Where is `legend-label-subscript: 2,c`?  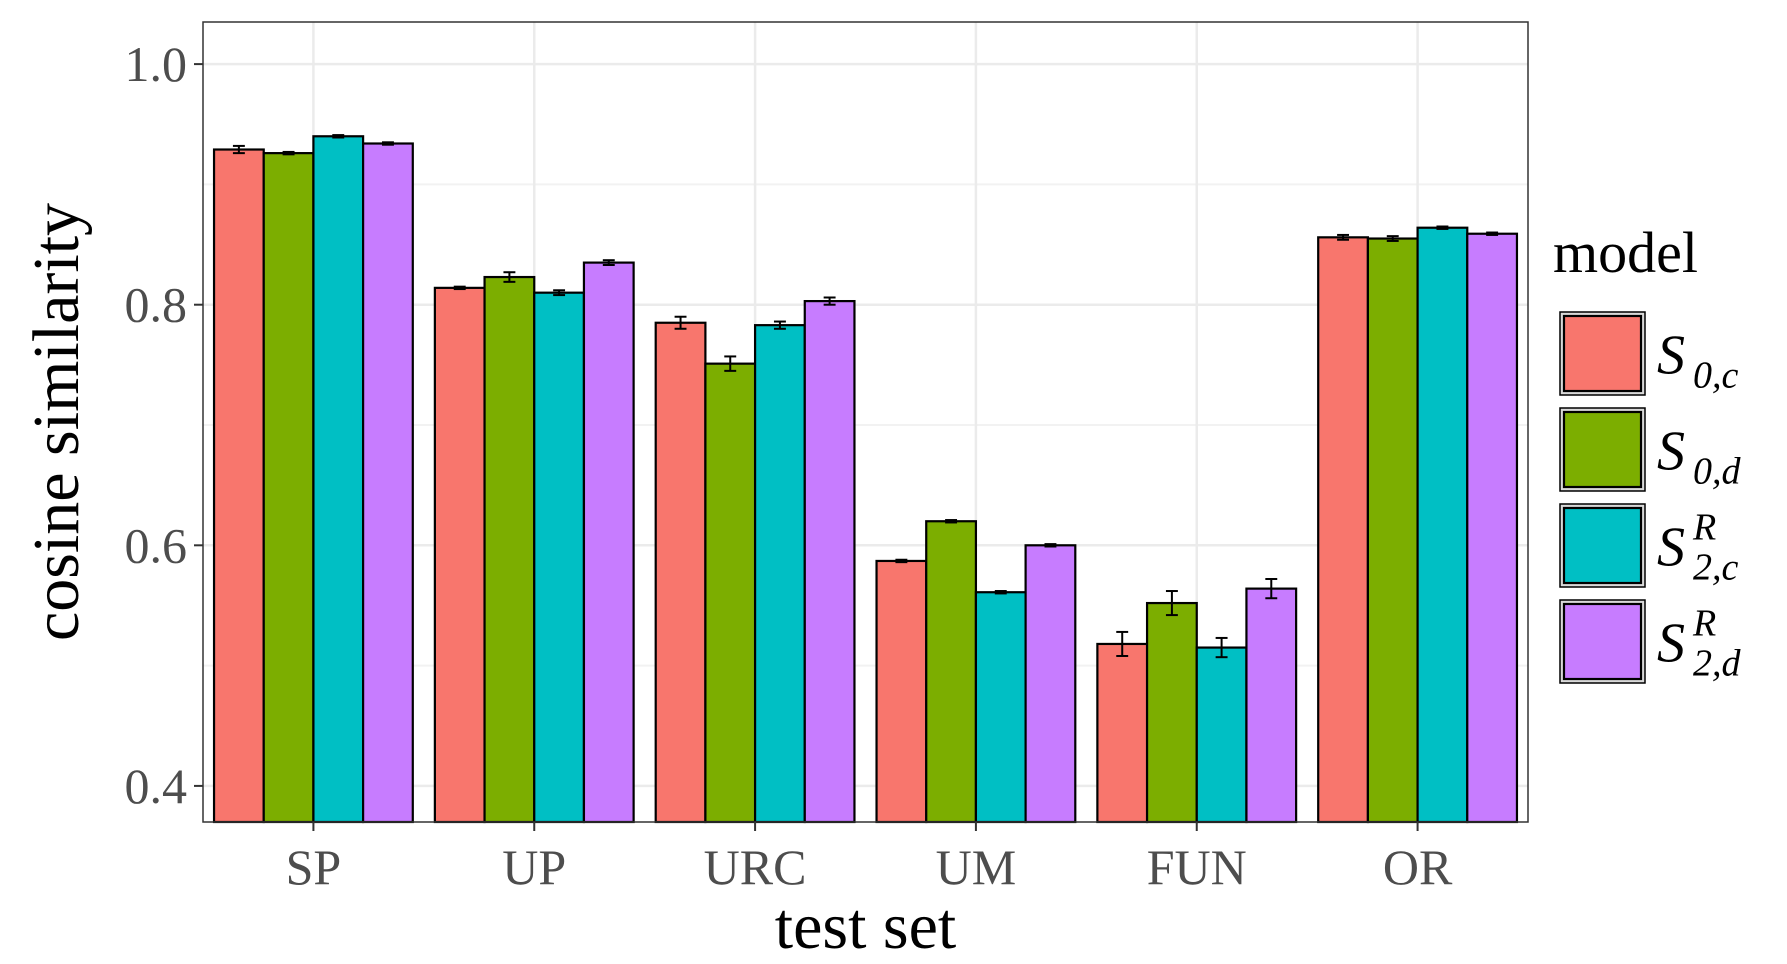
legend-label-subscript: 2,c is located at coordinates (1716, 568).